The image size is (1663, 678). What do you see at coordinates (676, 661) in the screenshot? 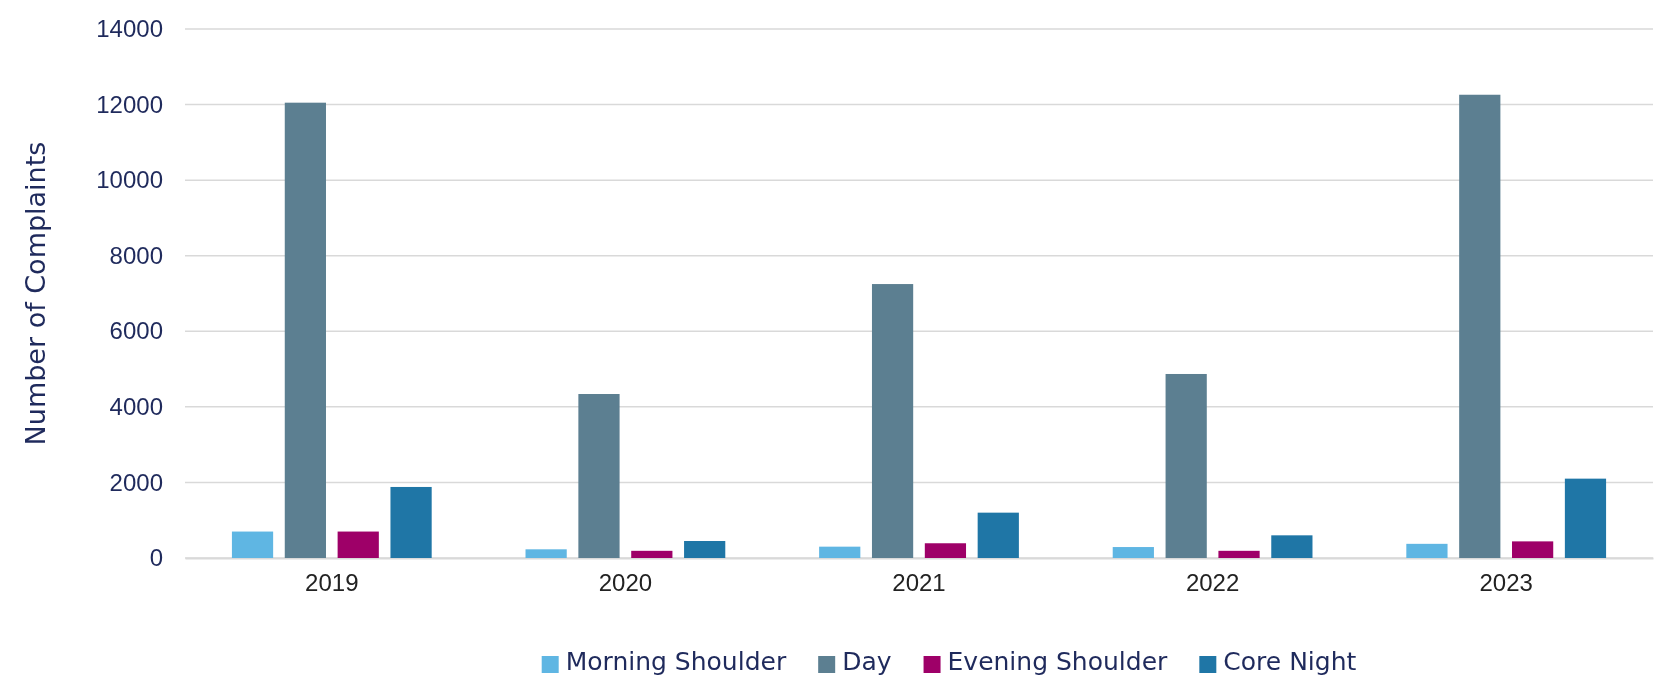
I see `legend-label: Morning Shoulder` at bounding box center [676, 661].